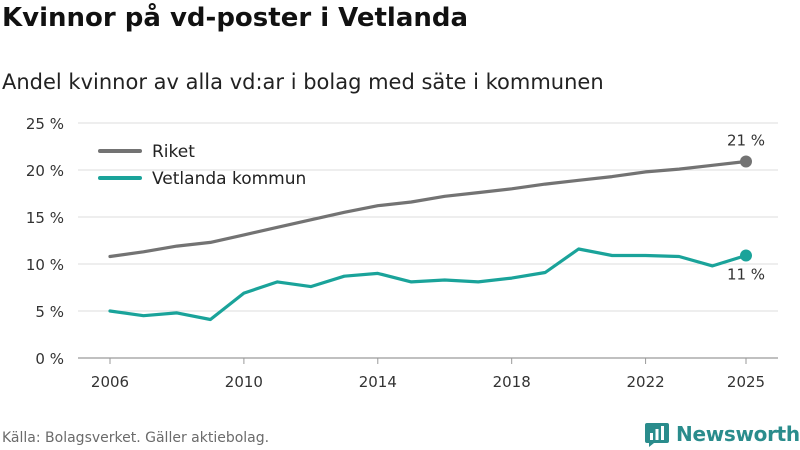  Describe the element at coordinates (45, 171) in the screenshot. I see `y-tick-label: 20 %` at that location.